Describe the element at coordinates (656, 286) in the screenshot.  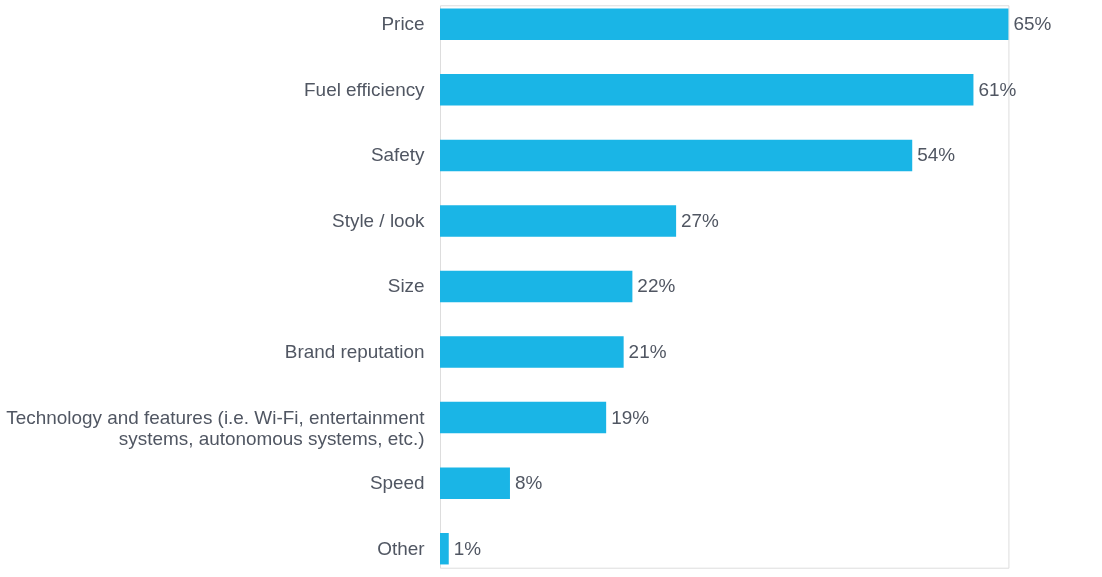
I see `data-label: 22%` at that location.